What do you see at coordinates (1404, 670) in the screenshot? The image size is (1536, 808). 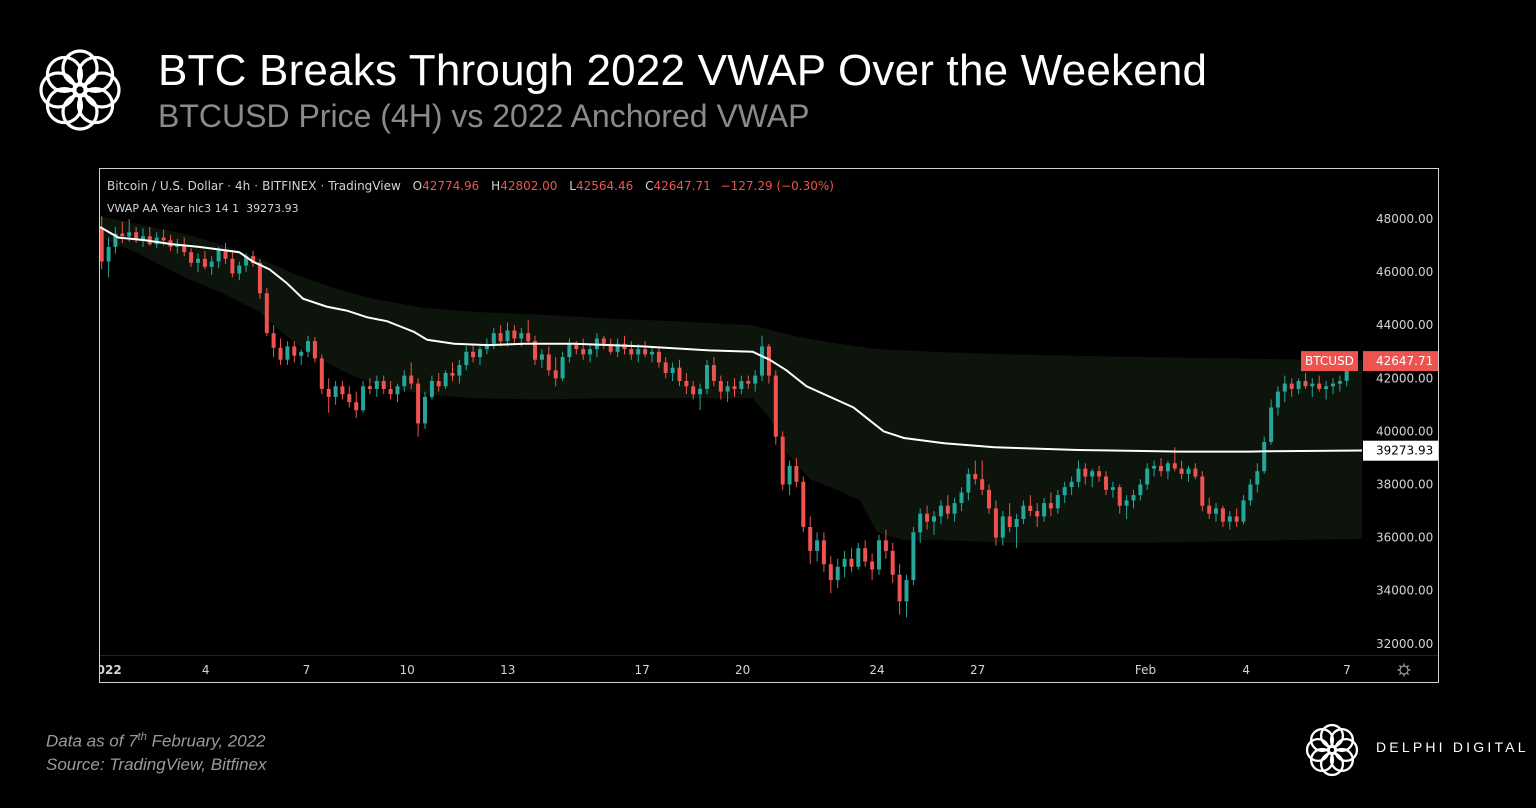 I see `settings-gear-icon` at bounding box center [1404, 670].